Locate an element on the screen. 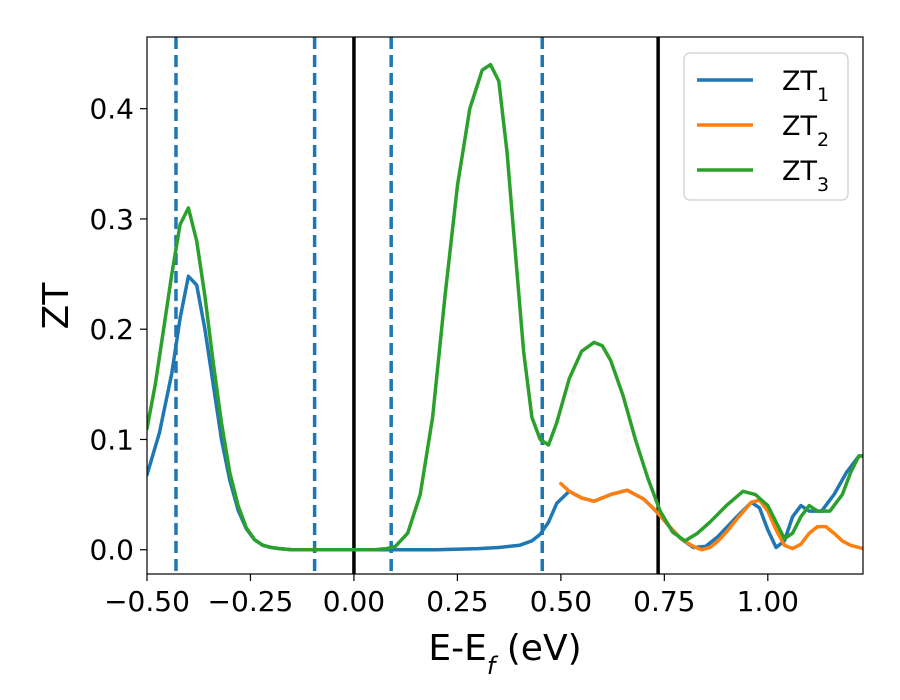 The height and width of the screenshot is (700, 900). y-tick-label: 0.4 is located at coordinates (111, 109).